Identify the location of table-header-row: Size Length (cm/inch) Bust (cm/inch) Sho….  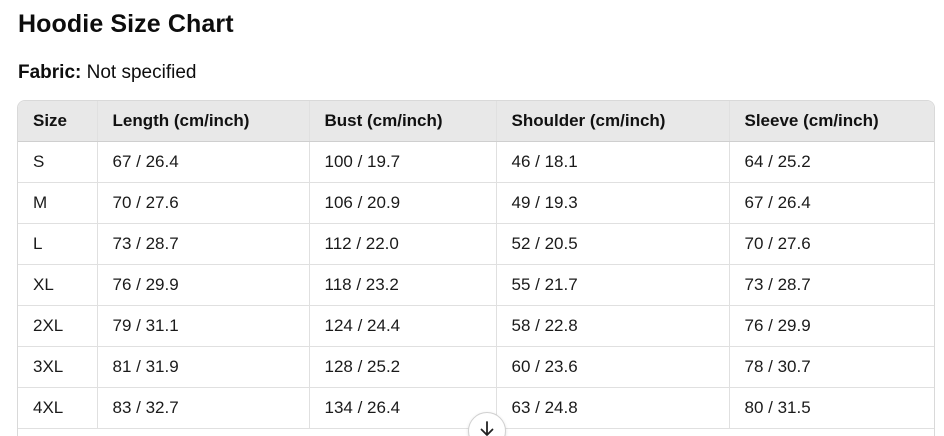
(476, 121).